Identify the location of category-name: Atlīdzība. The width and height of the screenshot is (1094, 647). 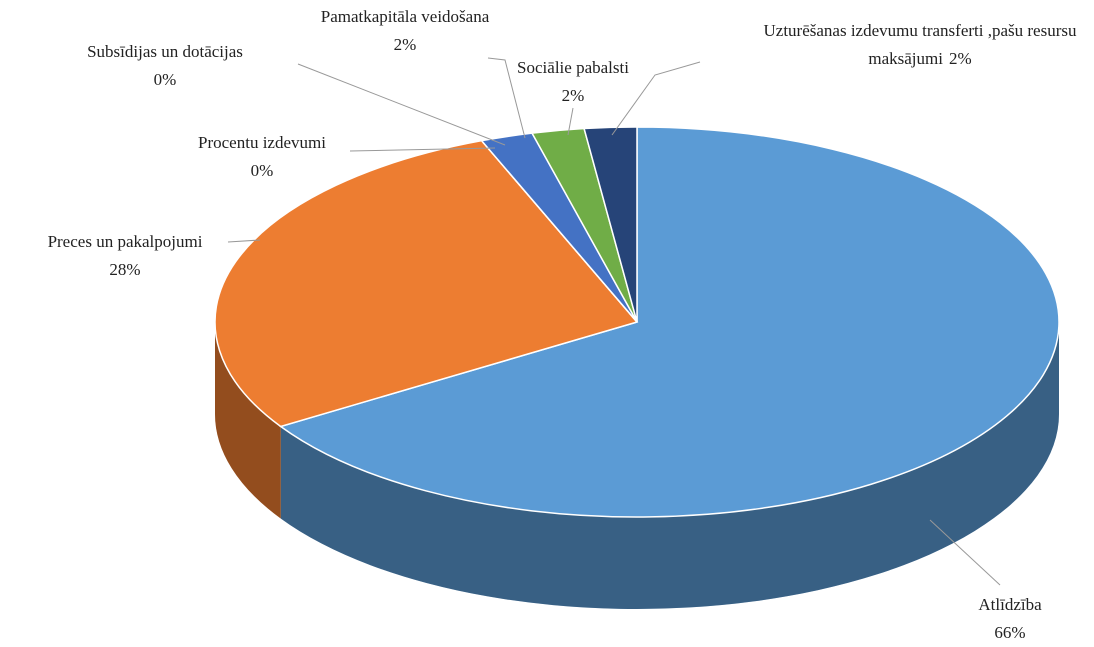
(1010, 604).